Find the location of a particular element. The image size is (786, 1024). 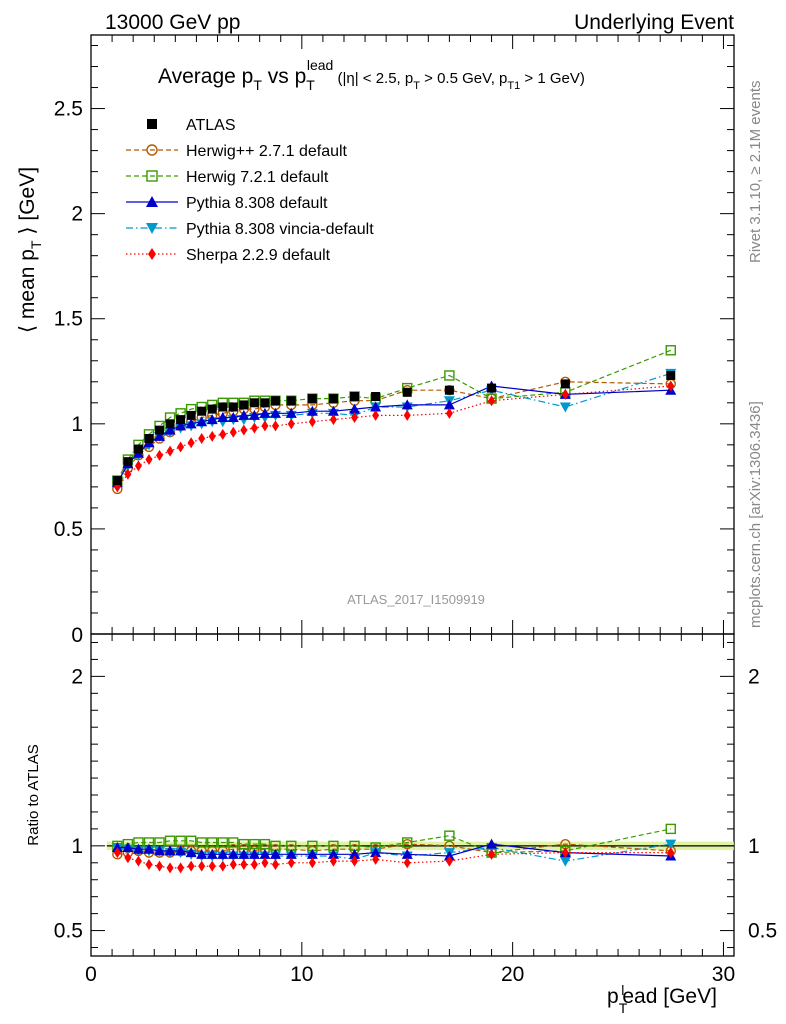

legend-item-herwig-7-2-1-default: Herwig 7.2.1 default is located at coordinates (227, 177).